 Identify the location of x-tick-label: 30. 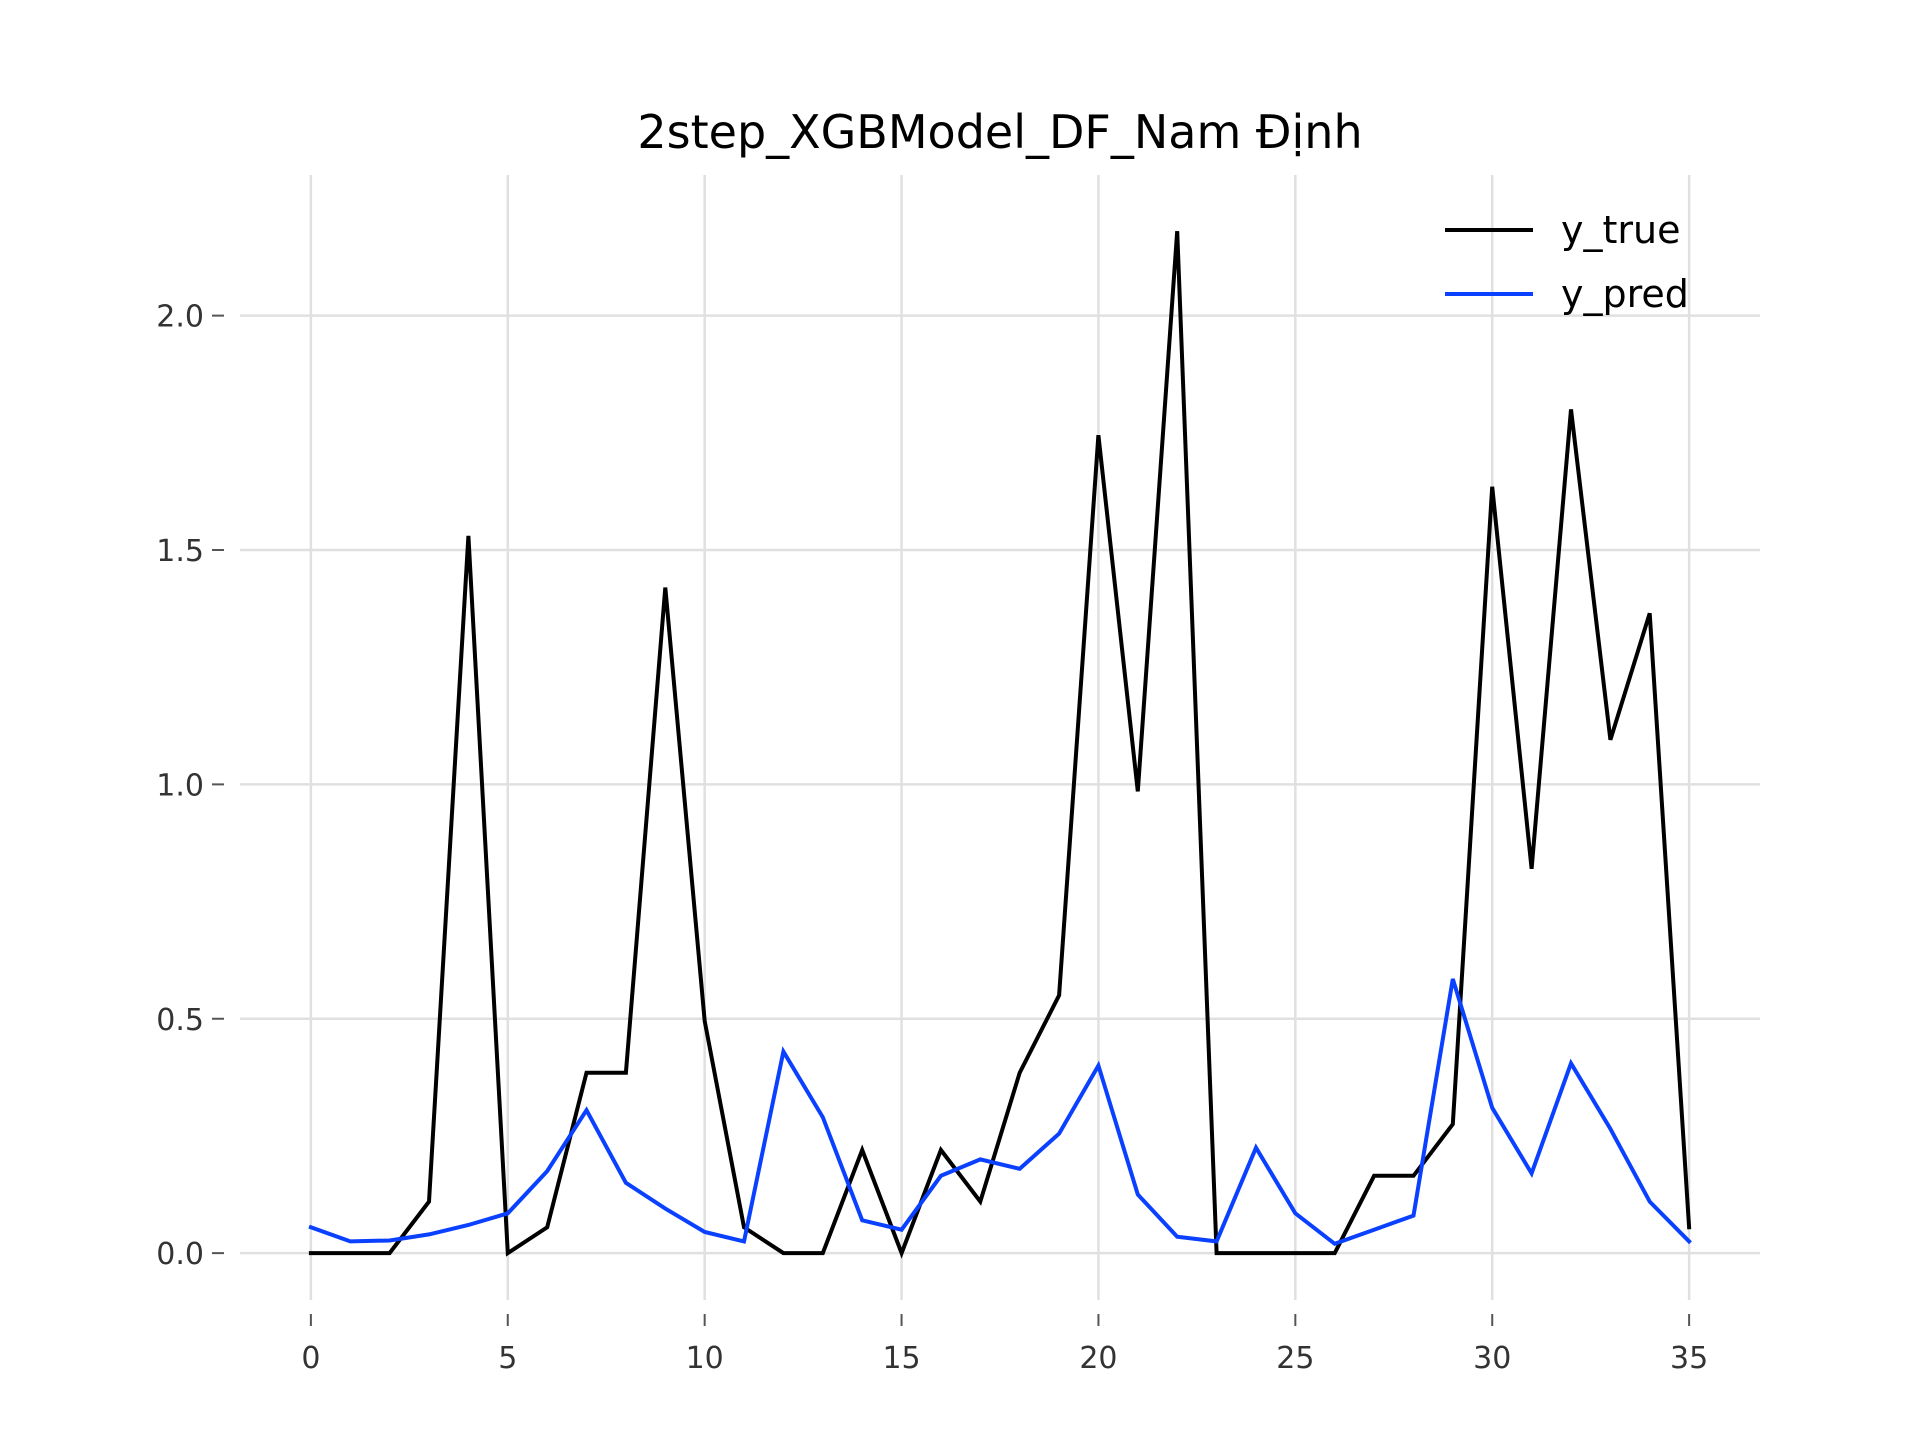
(1492, 1358).